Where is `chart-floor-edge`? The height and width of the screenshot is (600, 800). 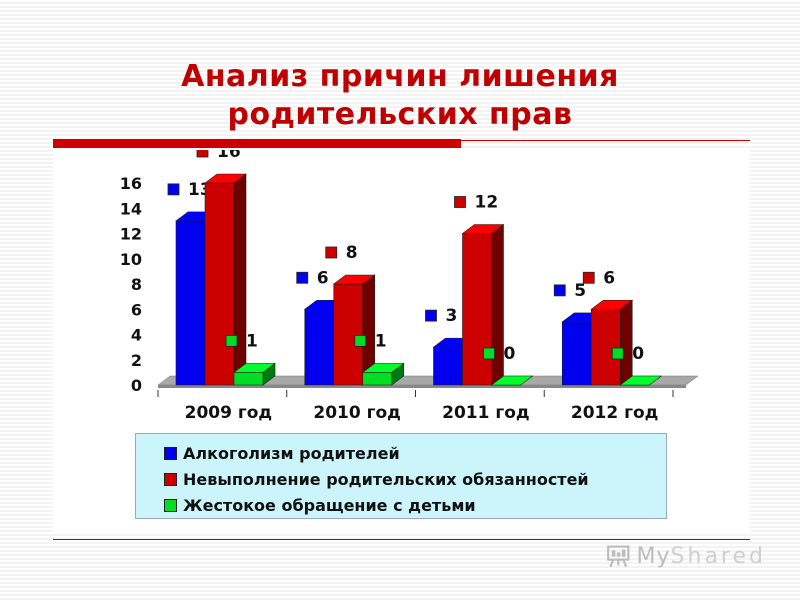
chart-floor-edge is located at coordinates (422, 386).